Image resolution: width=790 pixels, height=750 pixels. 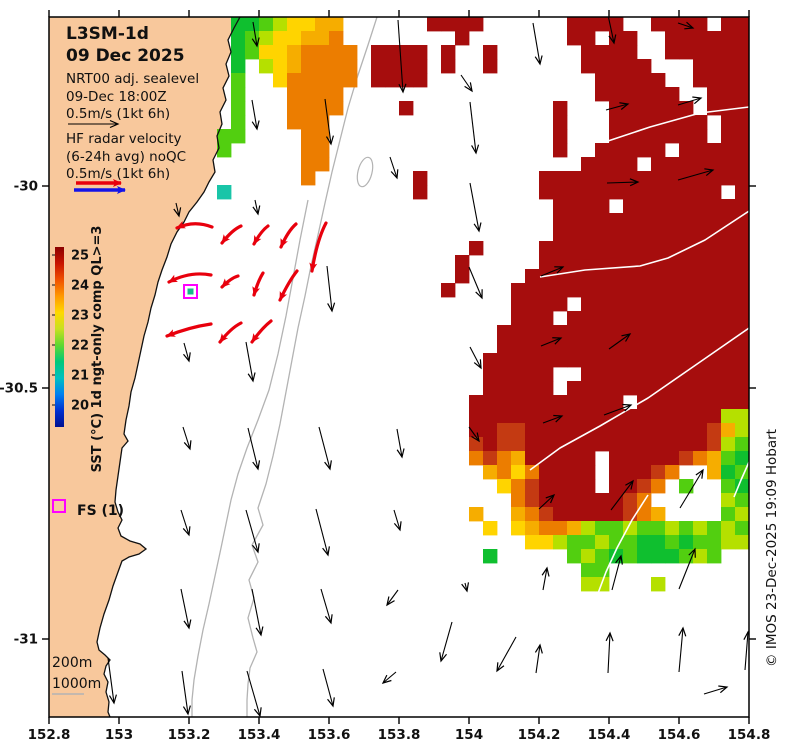 I want to click on legend-hf-scale: 0.5m/s (1kt 6h), so click(x=118, y=174).